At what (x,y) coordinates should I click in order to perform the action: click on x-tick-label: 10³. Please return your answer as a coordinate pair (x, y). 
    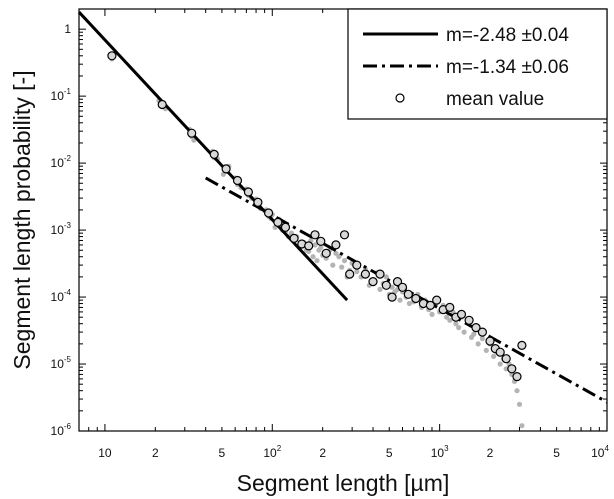
    Looking at the image, I should click on (440, 452).